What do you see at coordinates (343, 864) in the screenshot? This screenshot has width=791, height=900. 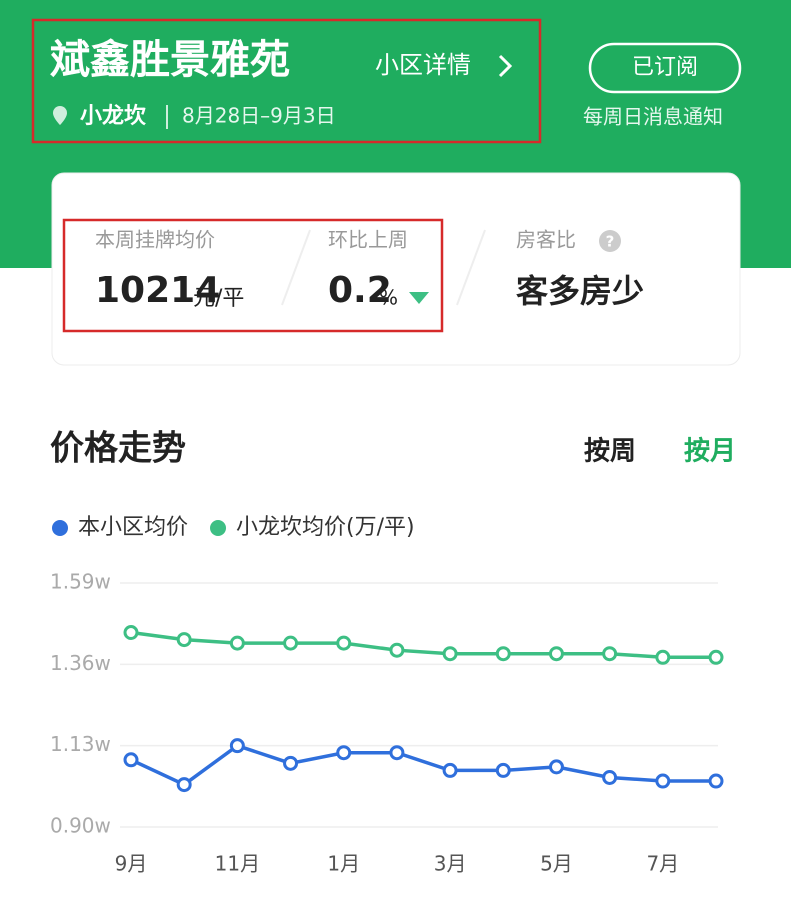 I see `x-tick-label: 1月` at bounding box center [343, 864].